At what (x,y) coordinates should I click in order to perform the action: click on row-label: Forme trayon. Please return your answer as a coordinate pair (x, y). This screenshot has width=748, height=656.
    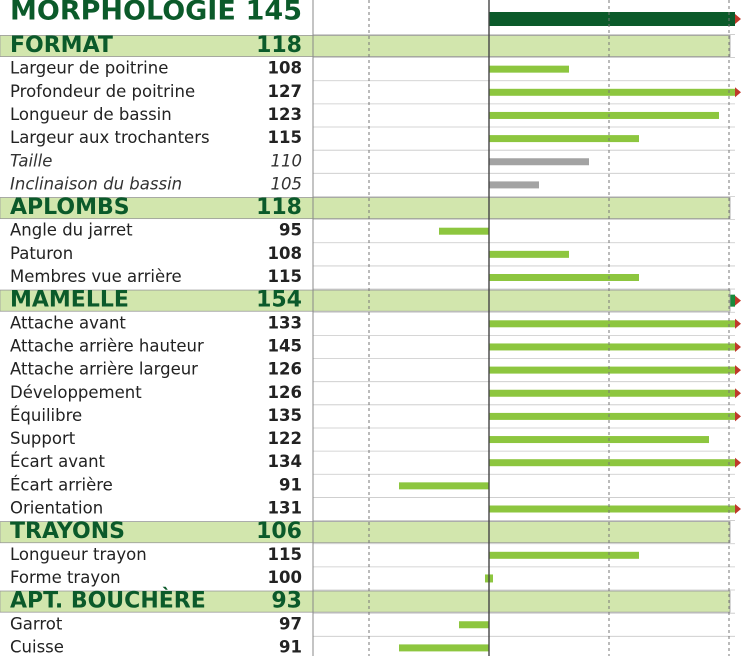
    Looking at the image, I should click on (65, 577).